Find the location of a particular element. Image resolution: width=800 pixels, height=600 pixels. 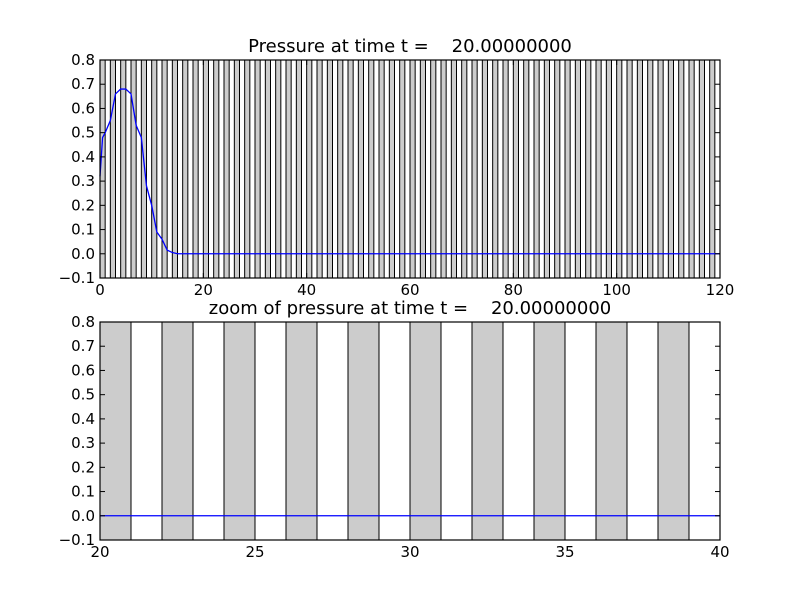

x-tick-label: 120 is located at coordinates (720, 290).